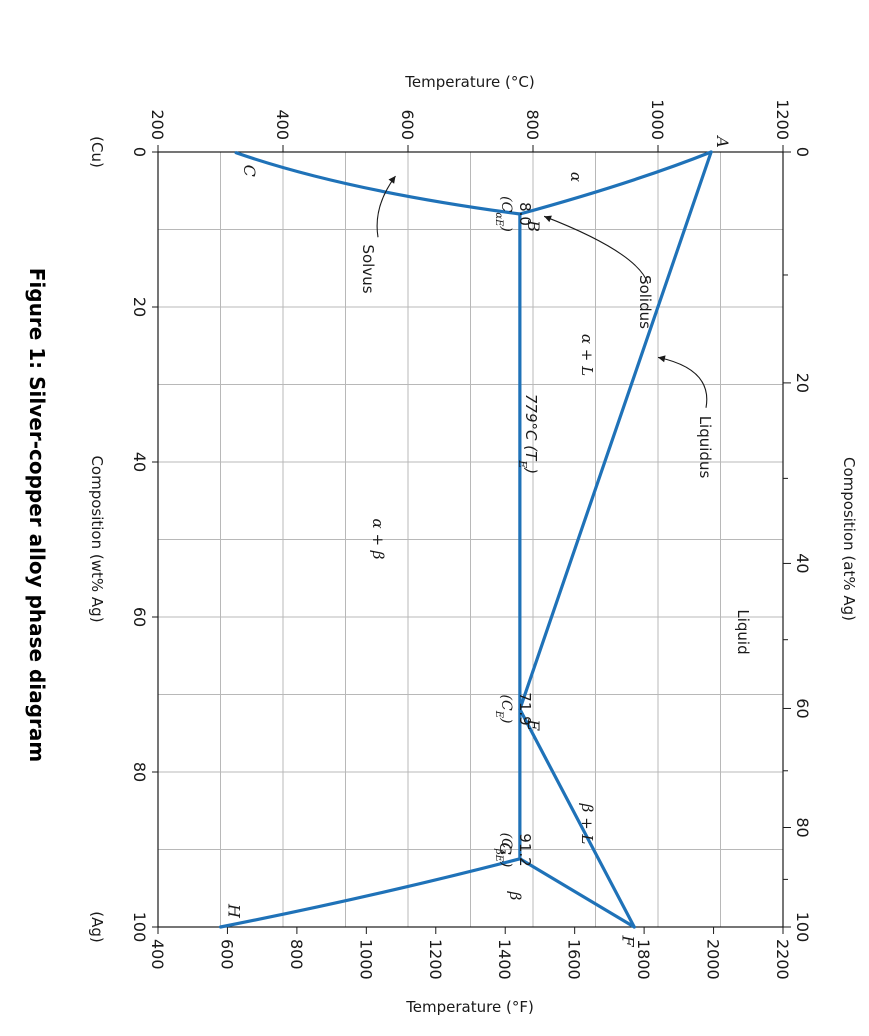  Describe the element at coordinates (548, 219) in the screenshot. I see `solidus-leader-head` at that location.